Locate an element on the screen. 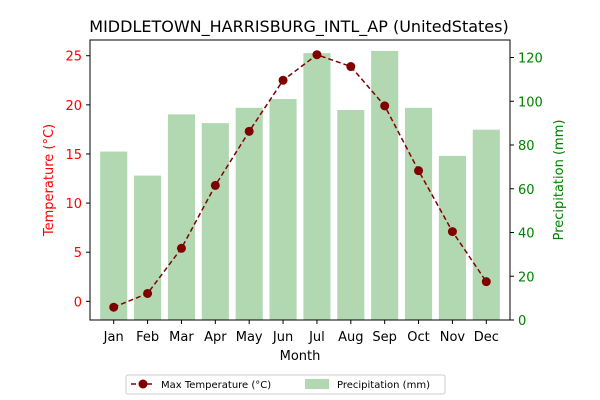 Image resolution: width=600 pixels, height=400 pixels. precipitation-bar-feb is located at coordinates (148, 247).